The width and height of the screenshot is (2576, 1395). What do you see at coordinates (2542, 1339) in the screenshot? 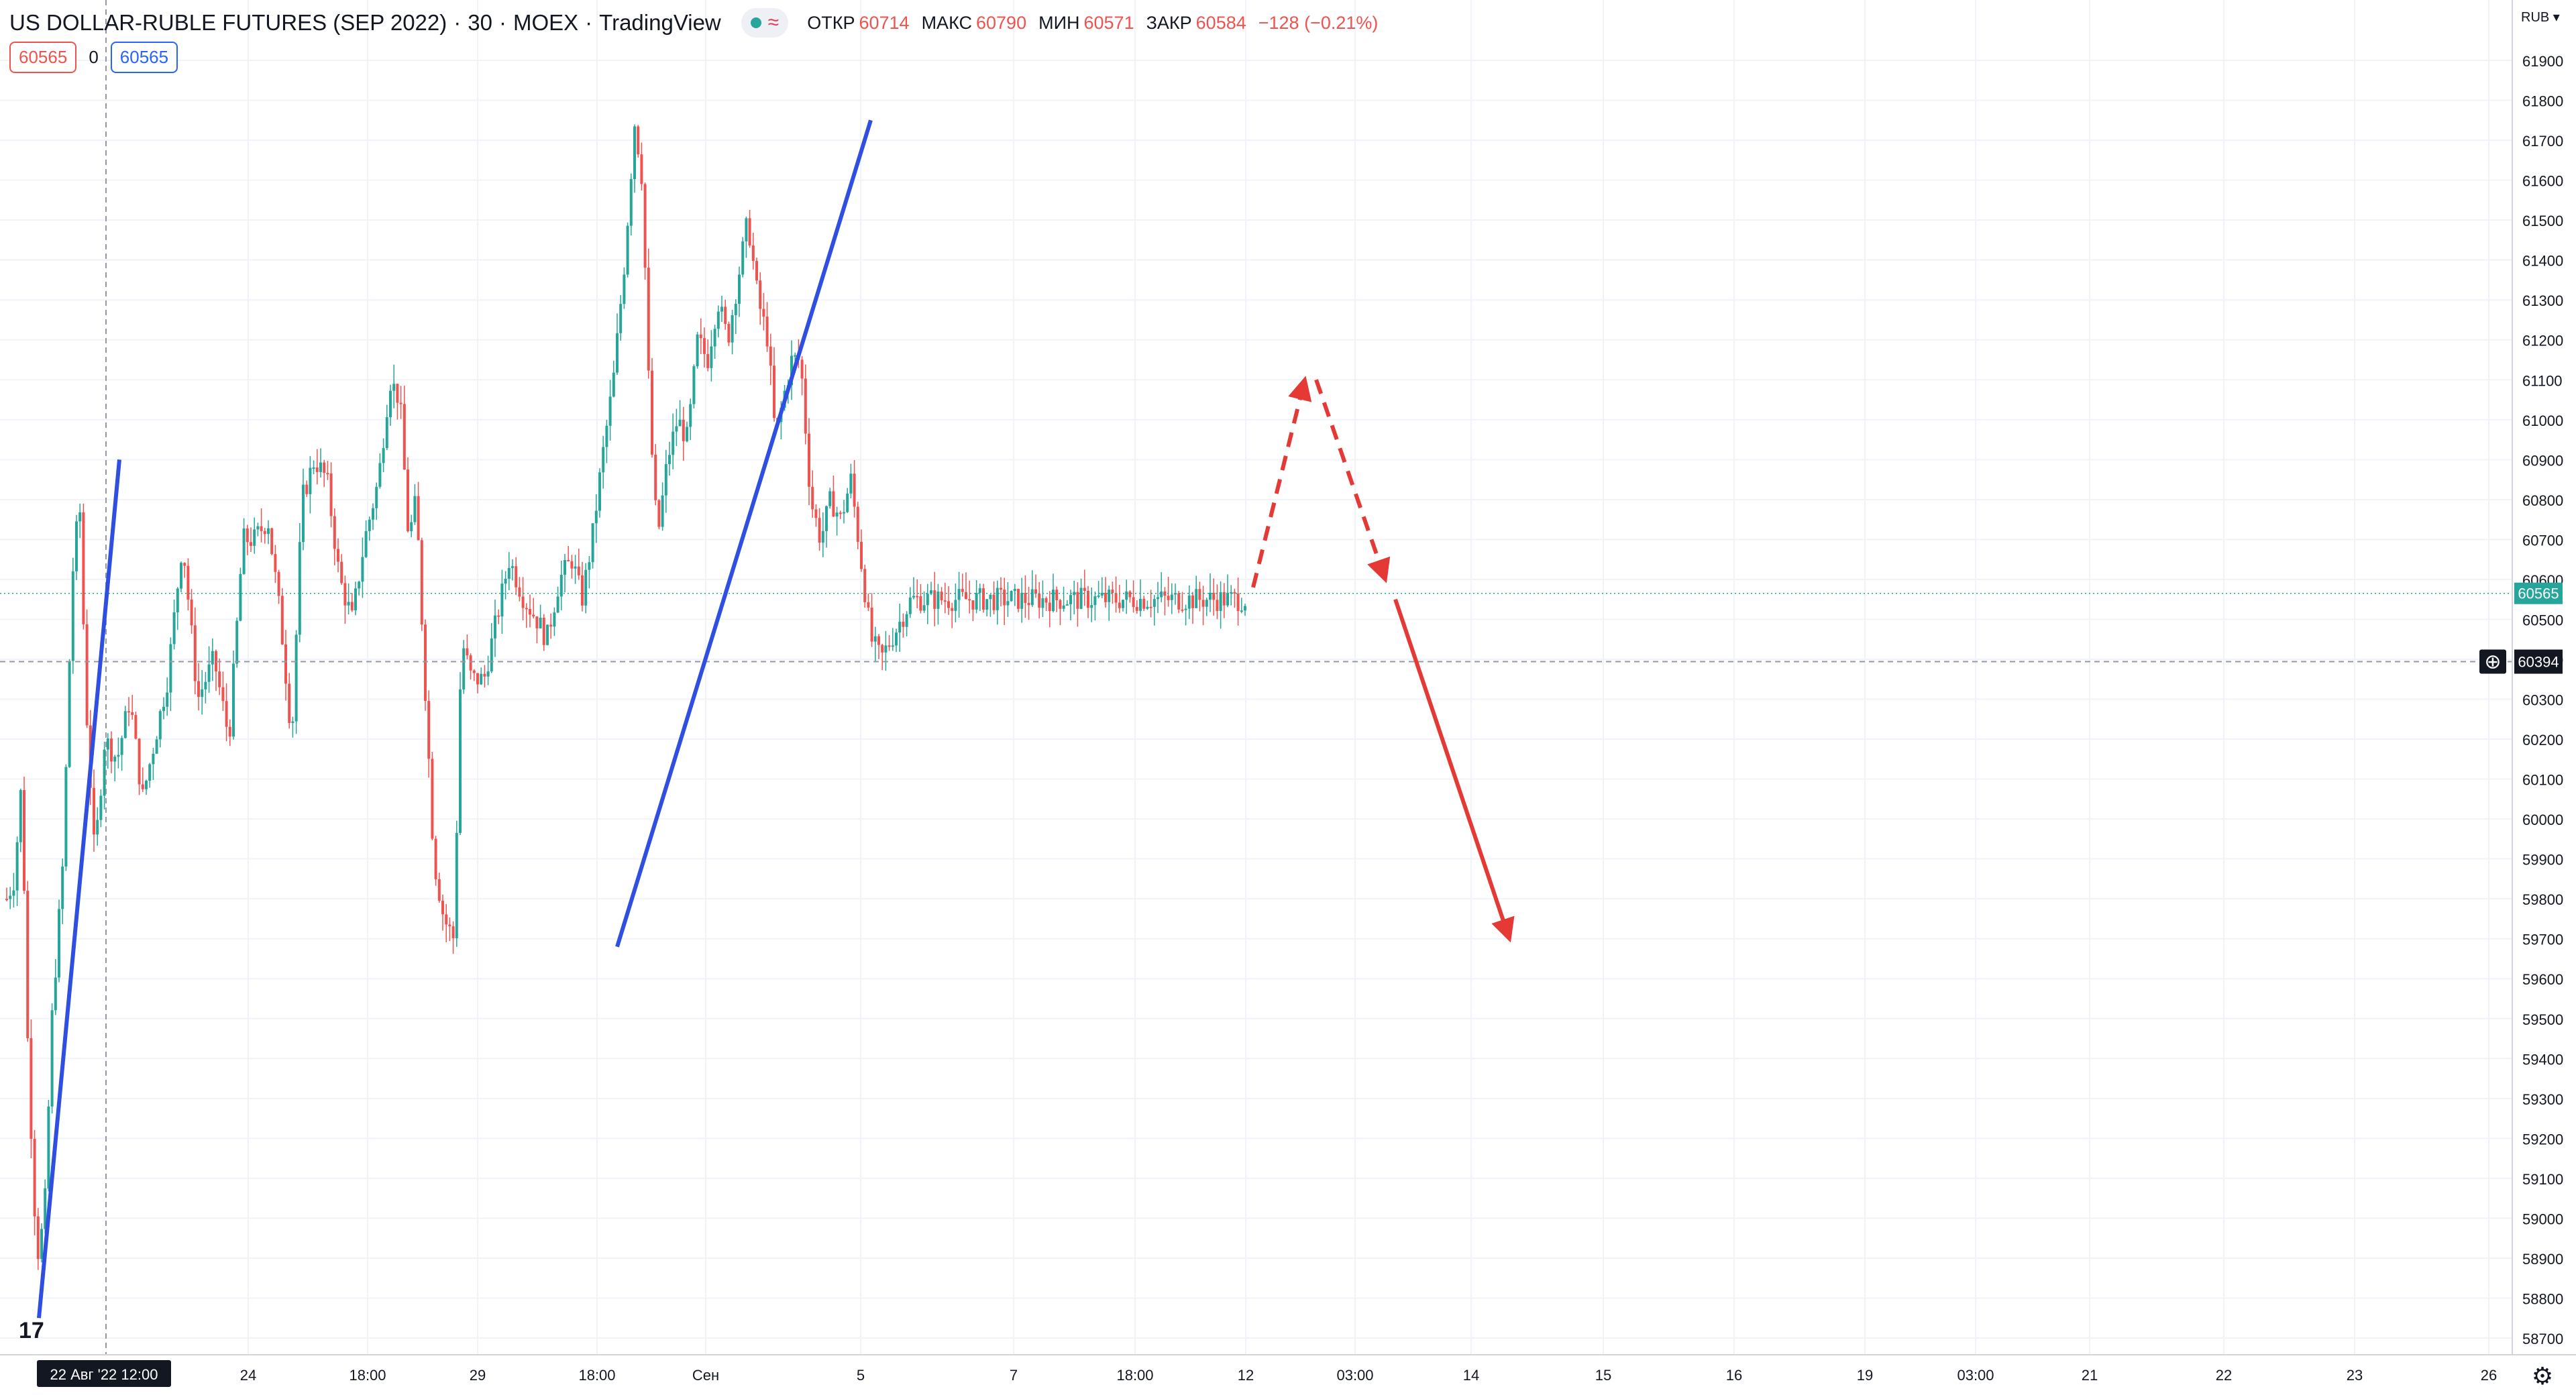
I see `price-tick-label: 58700` at bounding box center [2542, 1339].